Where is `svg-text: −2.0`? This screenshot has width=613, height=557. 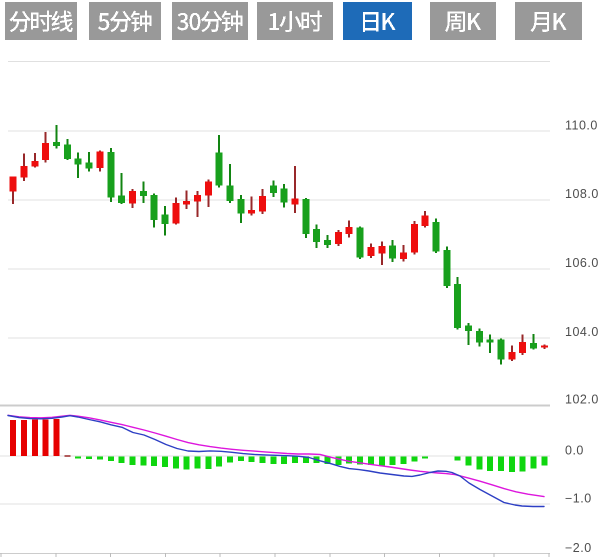
svg-text: −2.0 is located at coordinates (578, 548).